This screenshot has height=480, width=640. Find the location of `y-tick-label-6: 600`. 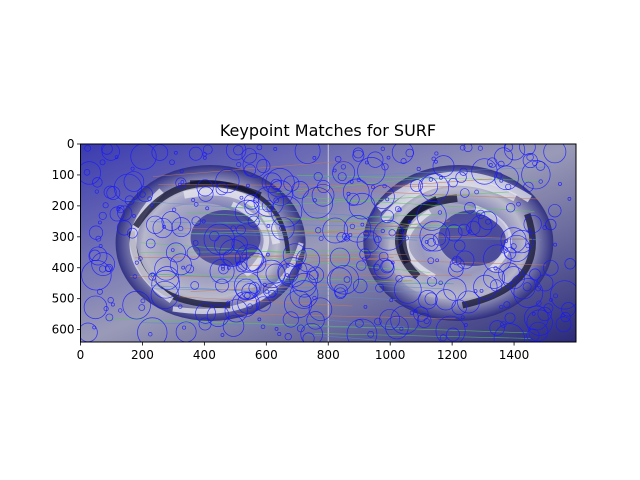

y-tick-label-6: 600 is located at coordinates (63, 330).